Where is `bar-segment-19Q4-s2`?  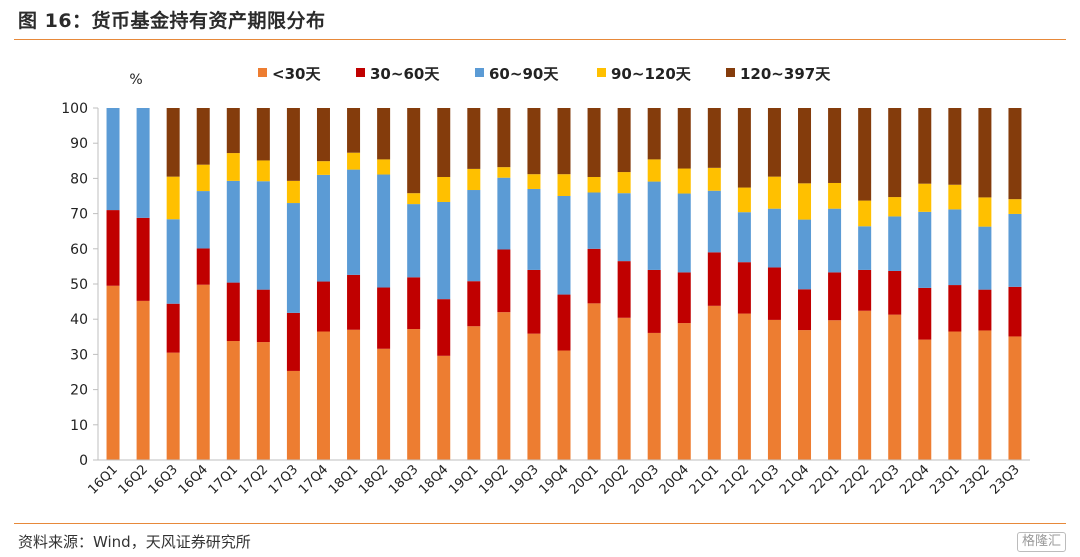
bar-segment-19Q4-s2 is located at coordinates (564, 245).